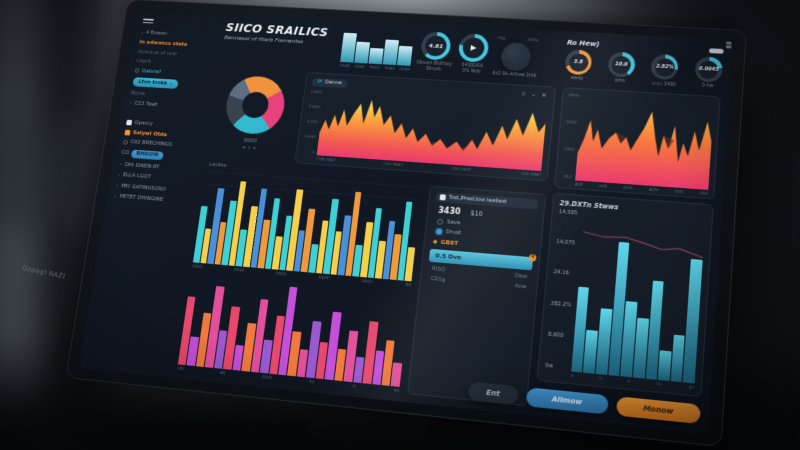 The height and width of the screenshot is (450, 800). What do you see at coordinates (568, 213) in the screenshot?
I see `stat-value: 14,585` at bounding box center [568, 213].